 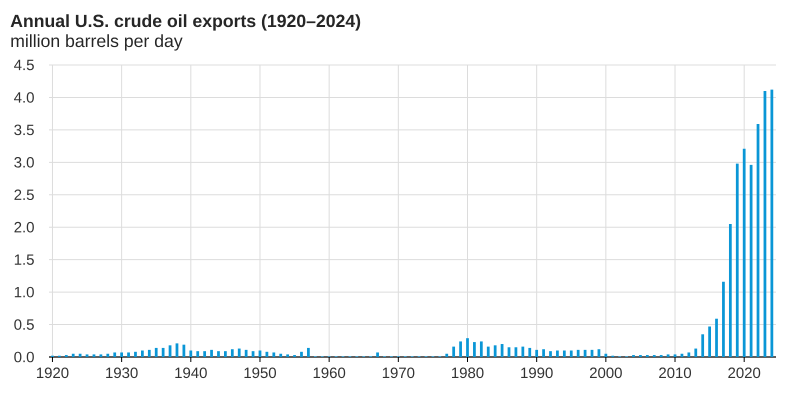 I want to click on x-tick-label: 1990, so click(x=537, y=373).